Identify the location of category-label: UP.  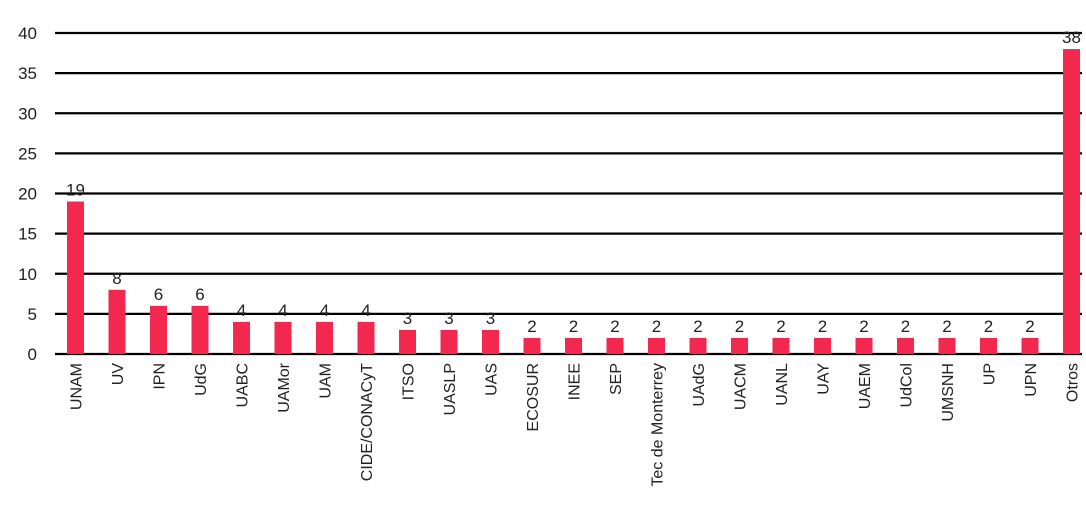
(990, 374).